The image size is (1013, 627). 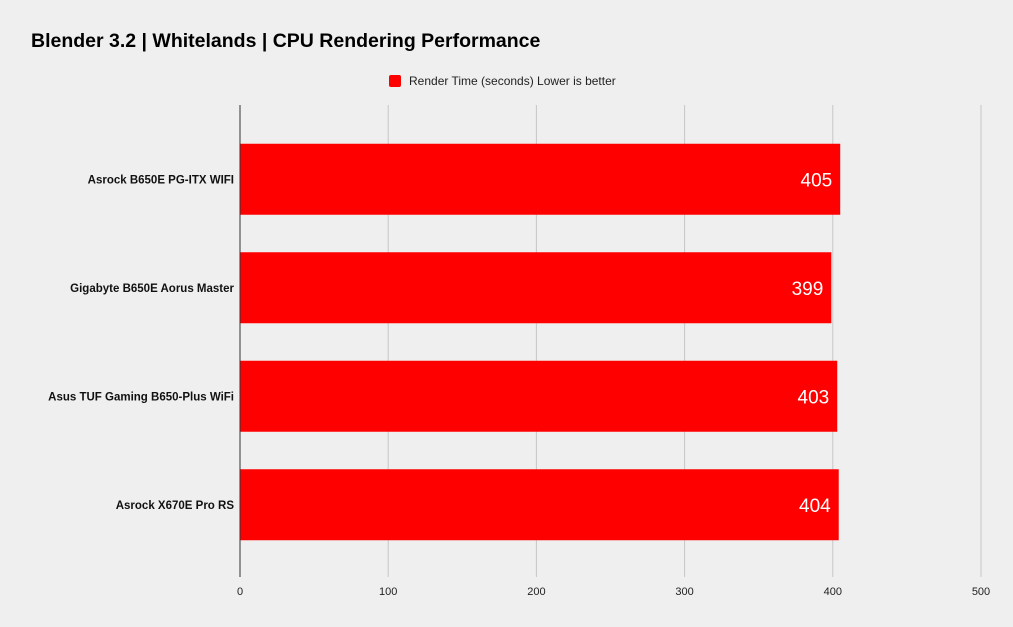 I want to click on data-label: 404, so click(x=815, y=506).